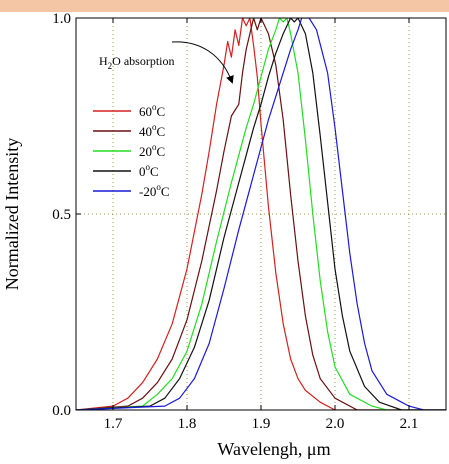  What do you see at coordinates (335, 424) in the screenshot?
I see `x-tick-label: 2.0` at bounding box center [335, 424].